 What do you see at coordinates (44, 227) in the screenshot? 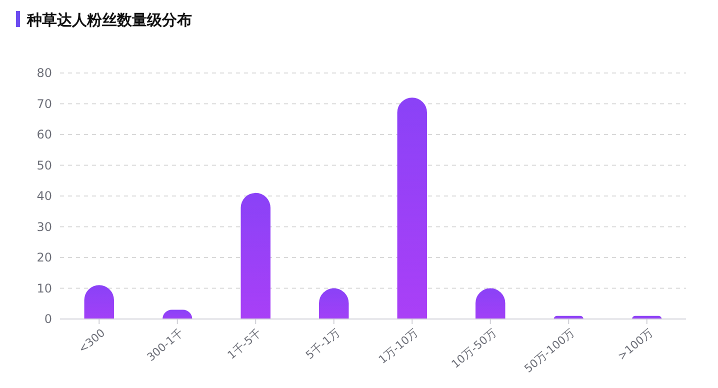
I see `y-tick-label: 30` at bounding box center [44, 227].